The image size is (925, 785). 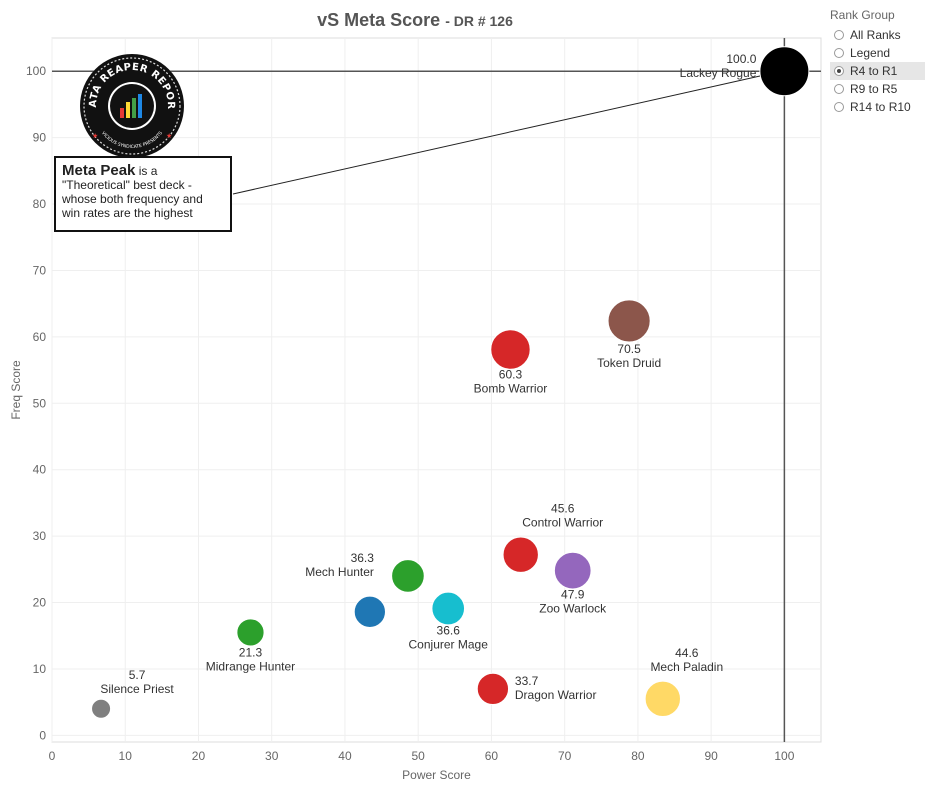 I want to click on y-axis-title: Freq Score, so click(x=16, y=390).